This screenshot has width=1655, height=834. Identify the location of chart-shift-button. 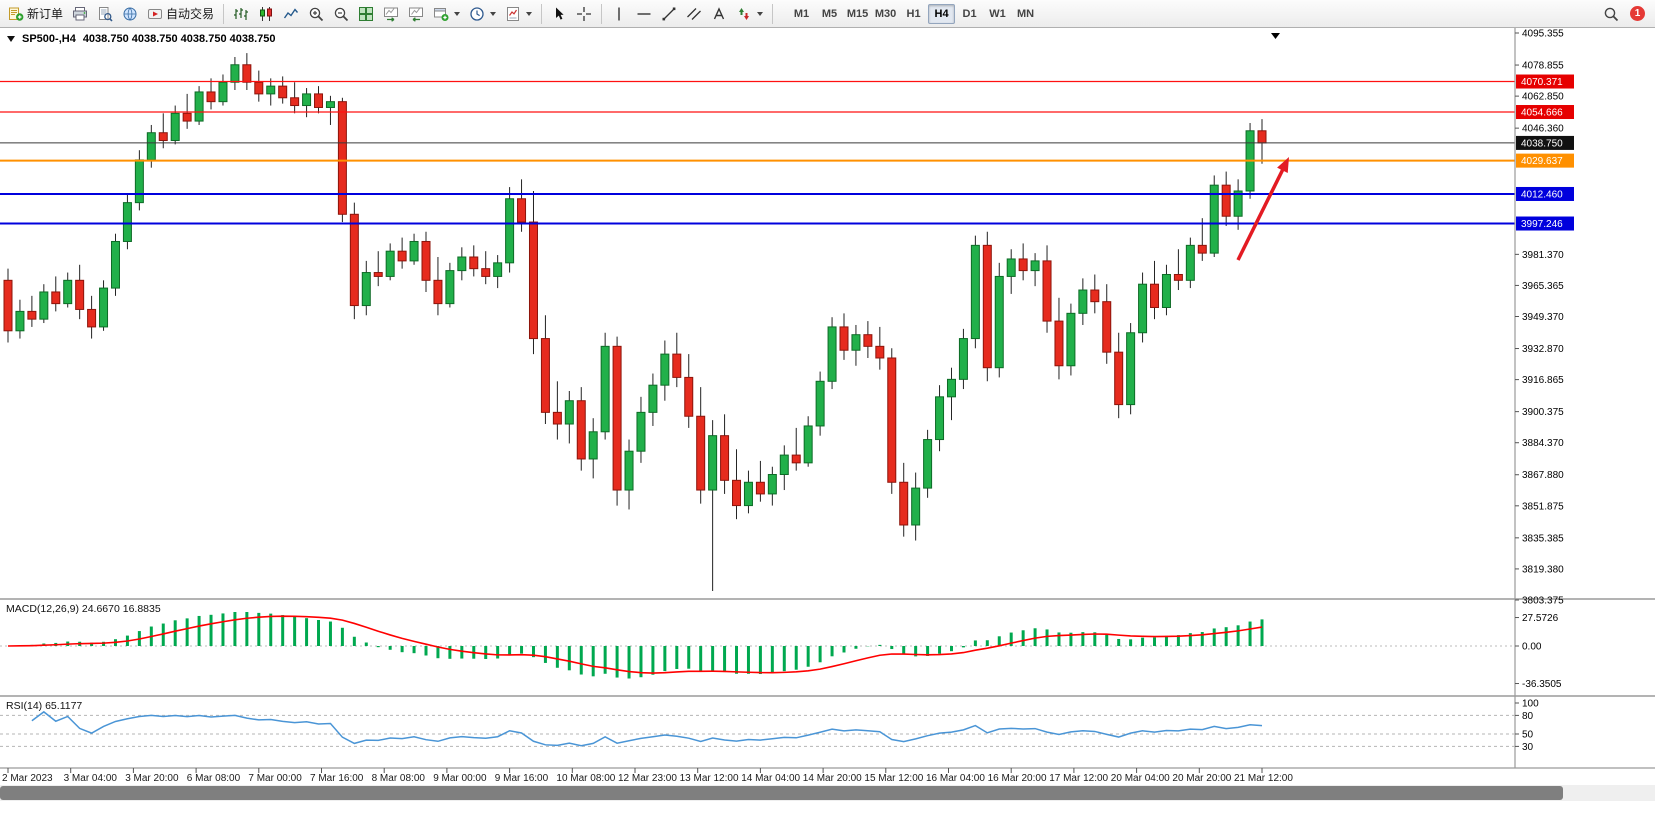
(416, 14).